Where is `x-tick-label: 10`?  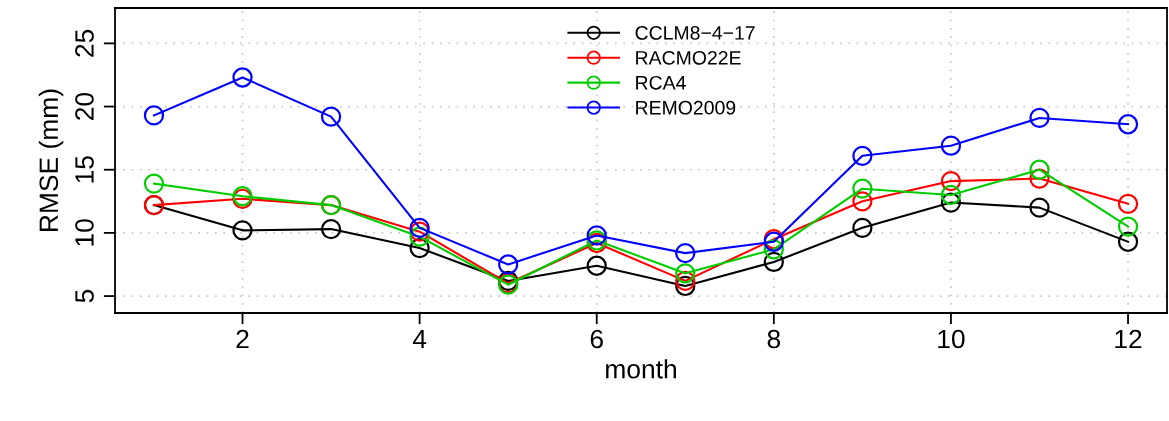
x-tick-label: 10 is located at coordinates (951, 339).